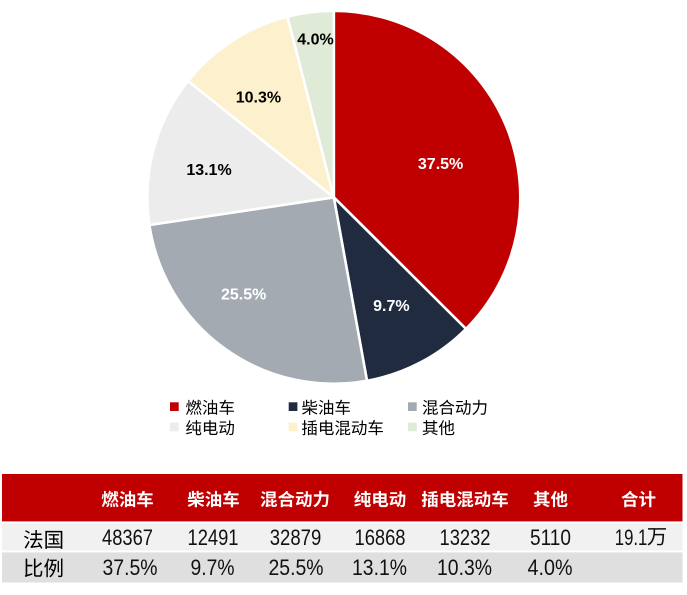  What do you see at coordinates (380, 537) in the screenshot?
I see `svg-text: 16868` at bounding box center [380, 537].